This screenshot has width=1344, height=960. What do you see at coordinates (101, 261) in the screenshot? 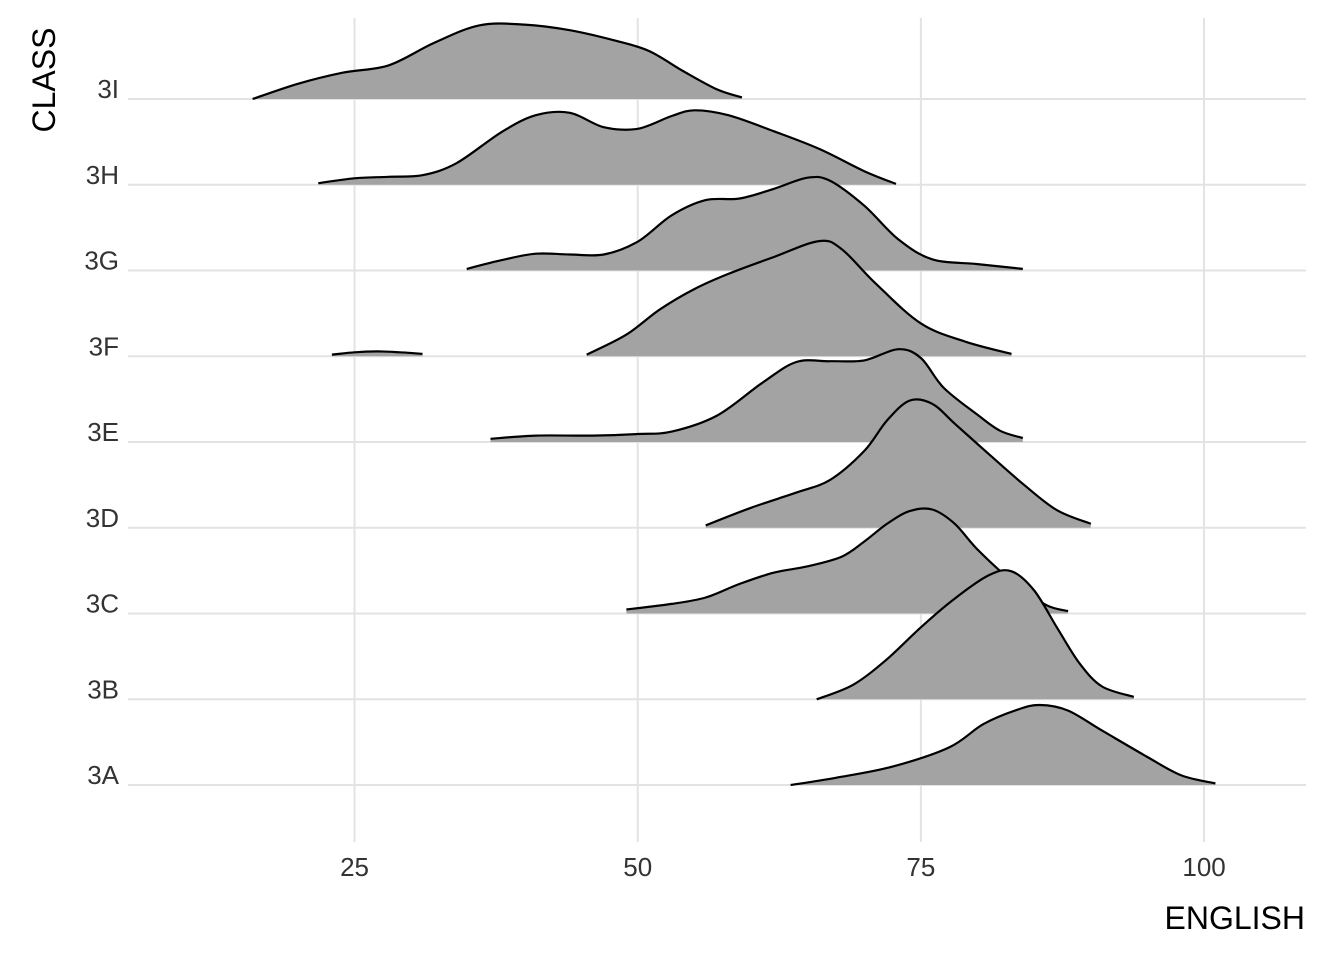
I see `y-tick-label-3g: 3G` at bounding box center [101, 261].